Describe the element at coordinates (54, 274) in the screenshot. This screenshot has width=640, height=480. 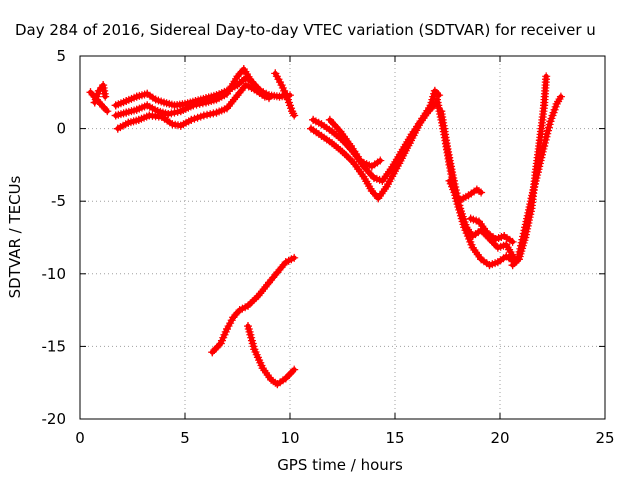
I see `y-tick-label: -10` at that location.